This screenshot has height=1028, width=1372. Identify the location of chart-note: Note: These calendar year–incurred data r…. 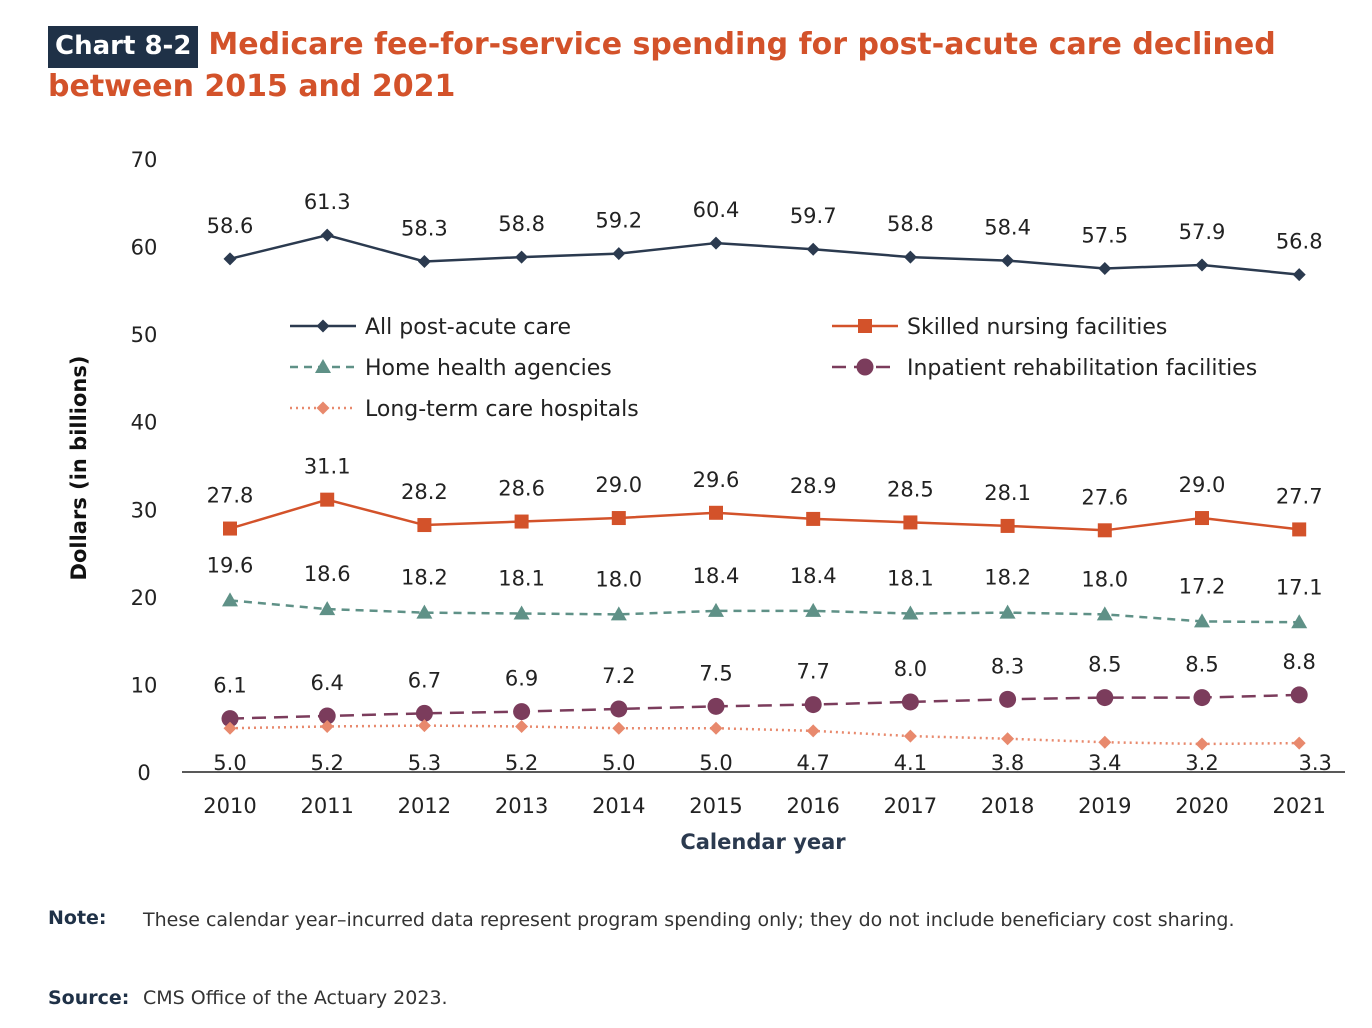
(678, 920).